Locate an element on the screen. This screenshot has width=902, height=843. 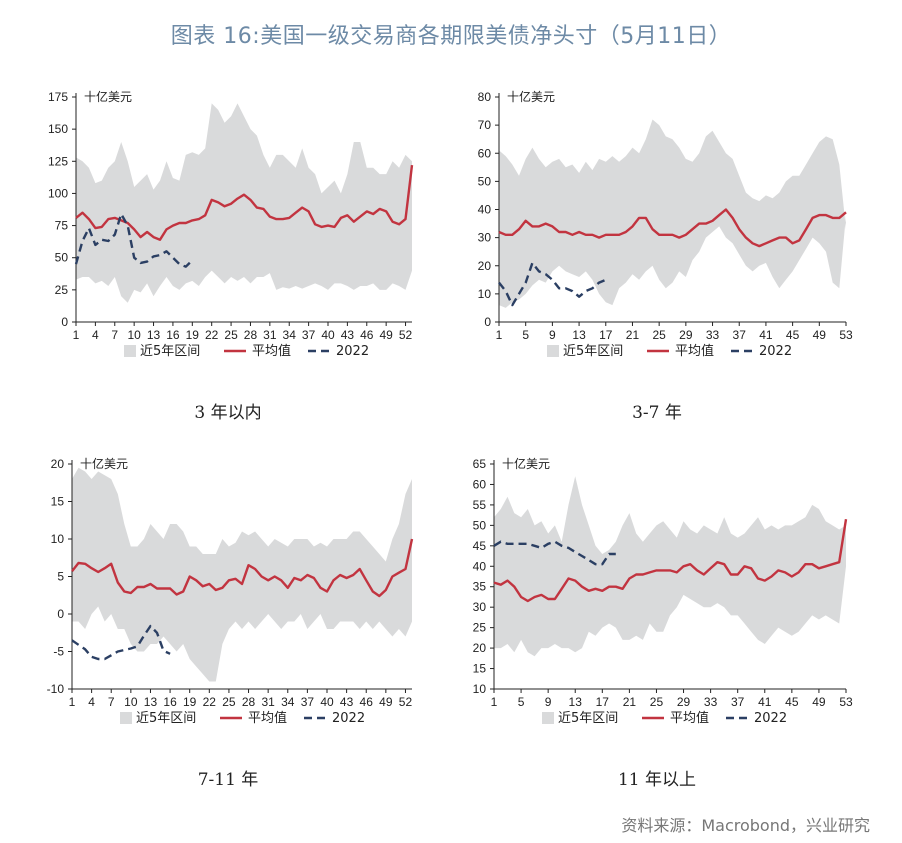
x-tick-label: 22 is located at coordinates (210, 702).